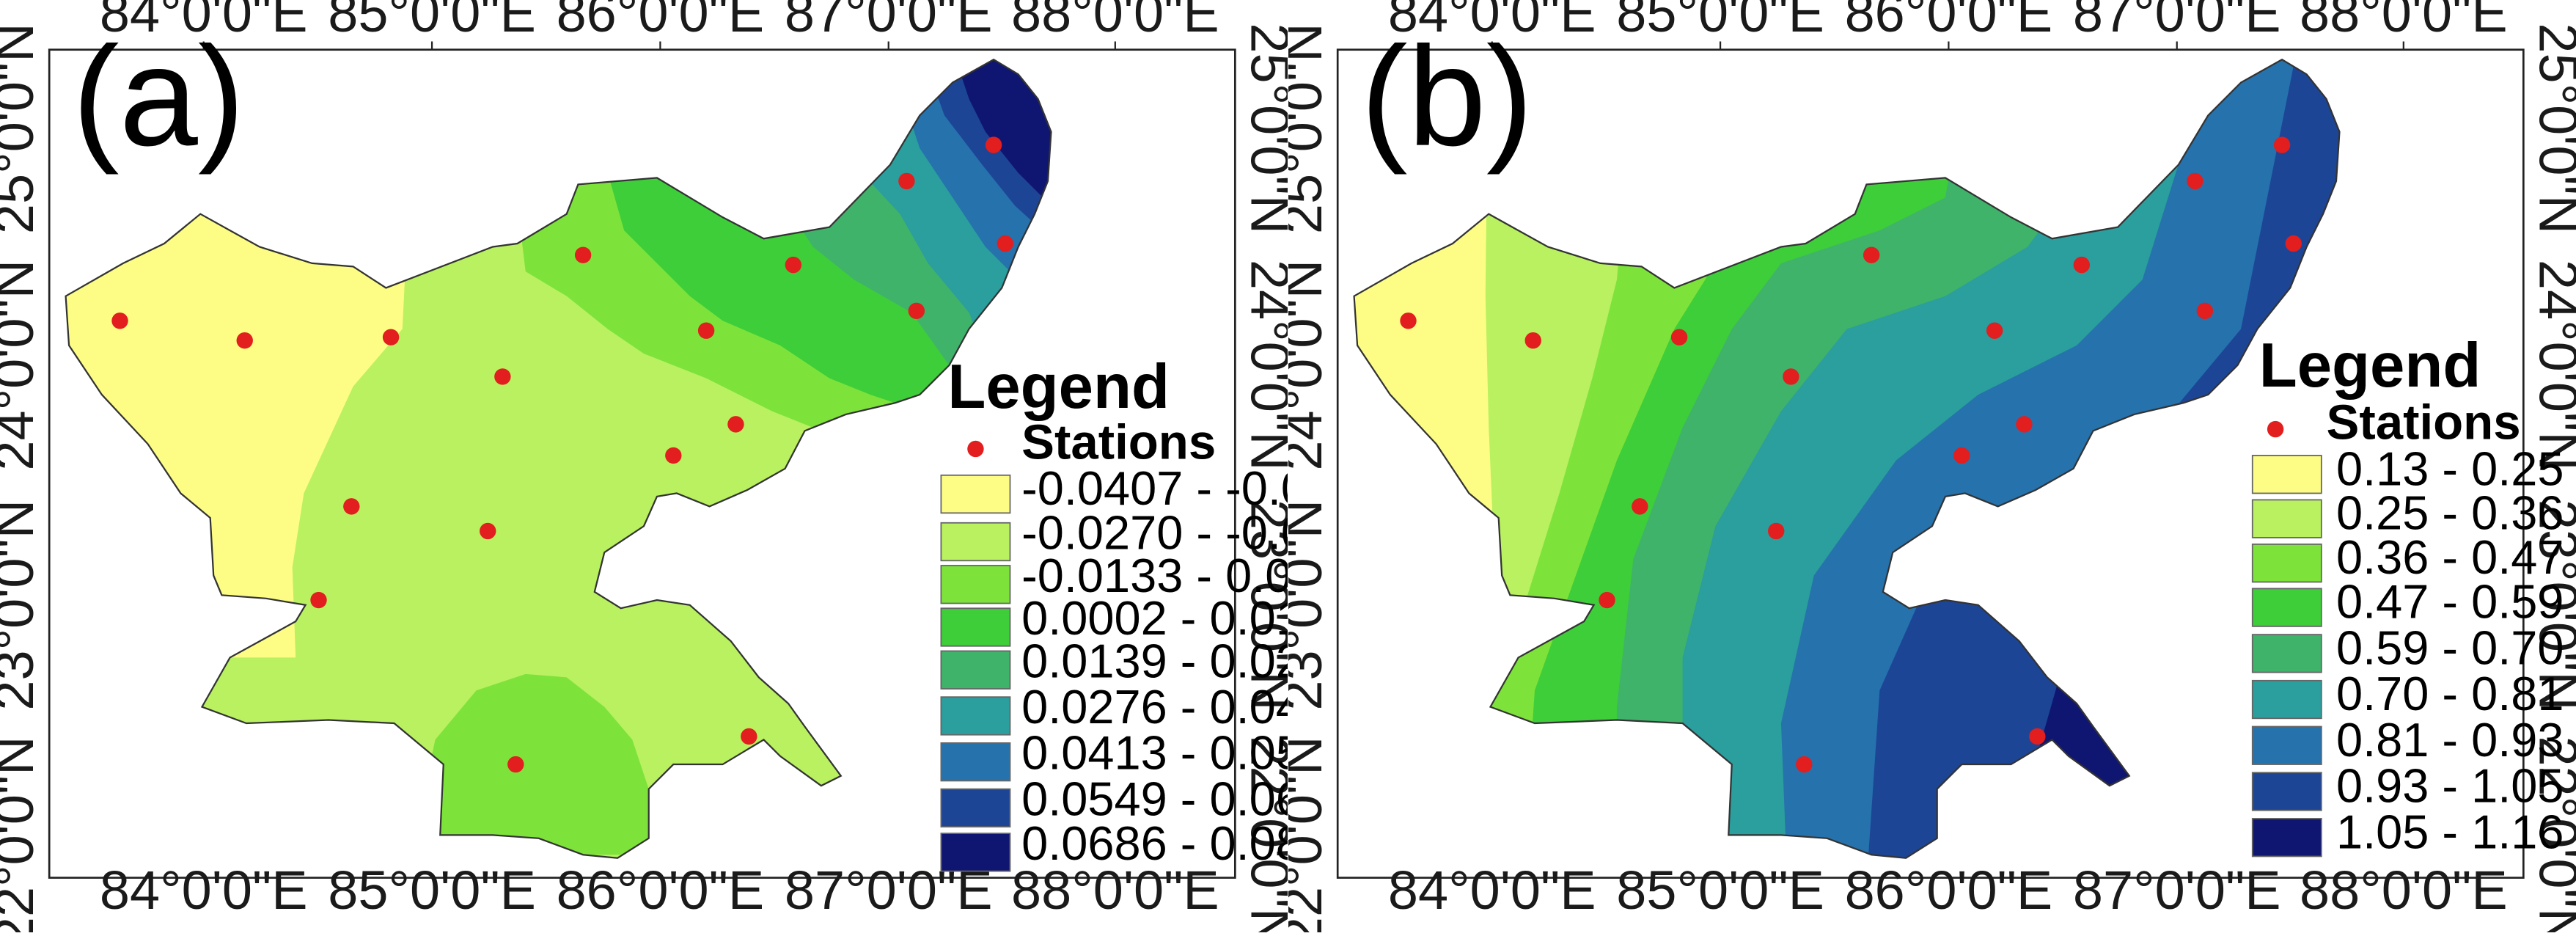 The width and height of the screenshot is (2576, 936). What do you see at coordinates (2450, 786) in the screenshot?
I see `legend-range: 0.93 - 1.05` at bounding box center [2450, 786].